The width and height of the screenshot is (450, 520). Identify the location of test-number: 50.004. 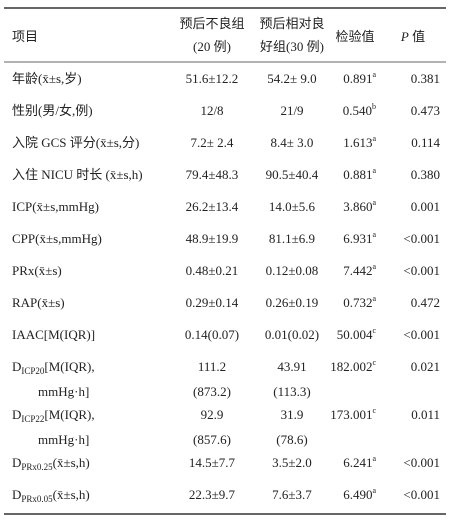
(355, 334).